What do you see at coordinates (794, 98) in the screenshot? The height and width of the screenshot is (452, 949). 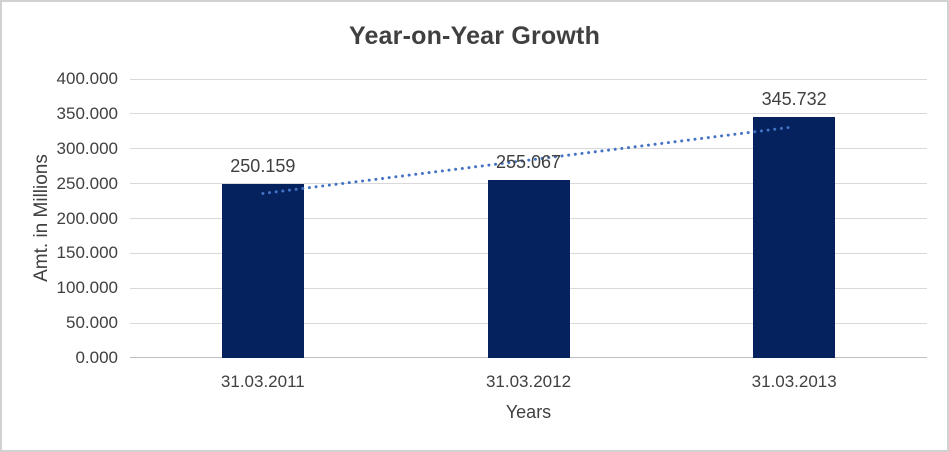 I see `data-label: 345.732` at bounding box center [794, 98].